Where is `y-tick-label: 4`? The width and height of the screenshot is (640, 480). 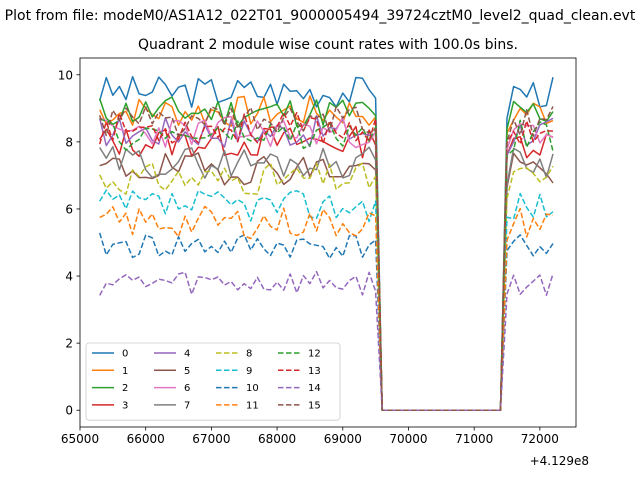 y-tick-label: 4 is located at coordinates (69, 277).